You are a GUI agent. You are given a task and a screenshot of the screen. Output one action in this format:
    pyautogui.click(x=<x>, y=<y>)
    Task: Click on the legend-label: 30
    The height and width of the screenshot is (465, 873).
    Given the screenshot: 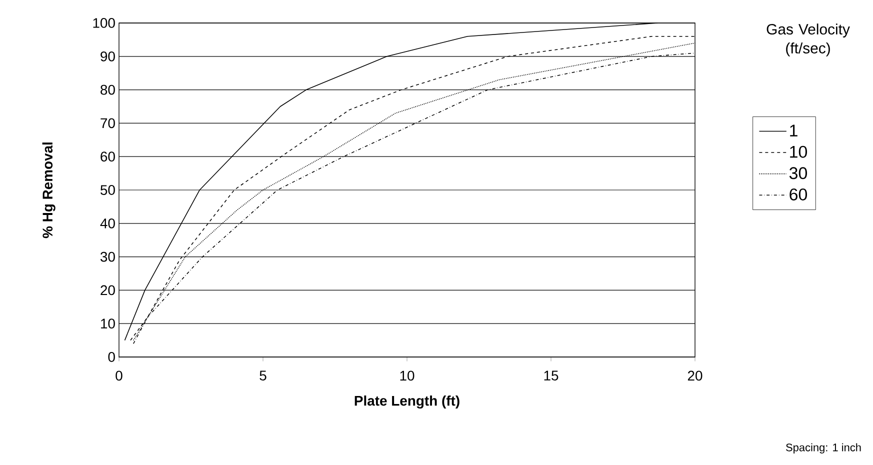 What is the action you would take?
    pyautogui.click(x=798, y=173)
    